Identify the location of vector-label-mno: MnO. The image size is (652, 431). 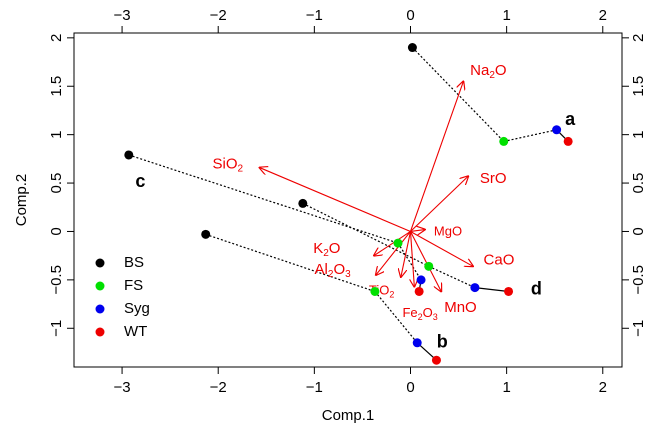
(460, 307).